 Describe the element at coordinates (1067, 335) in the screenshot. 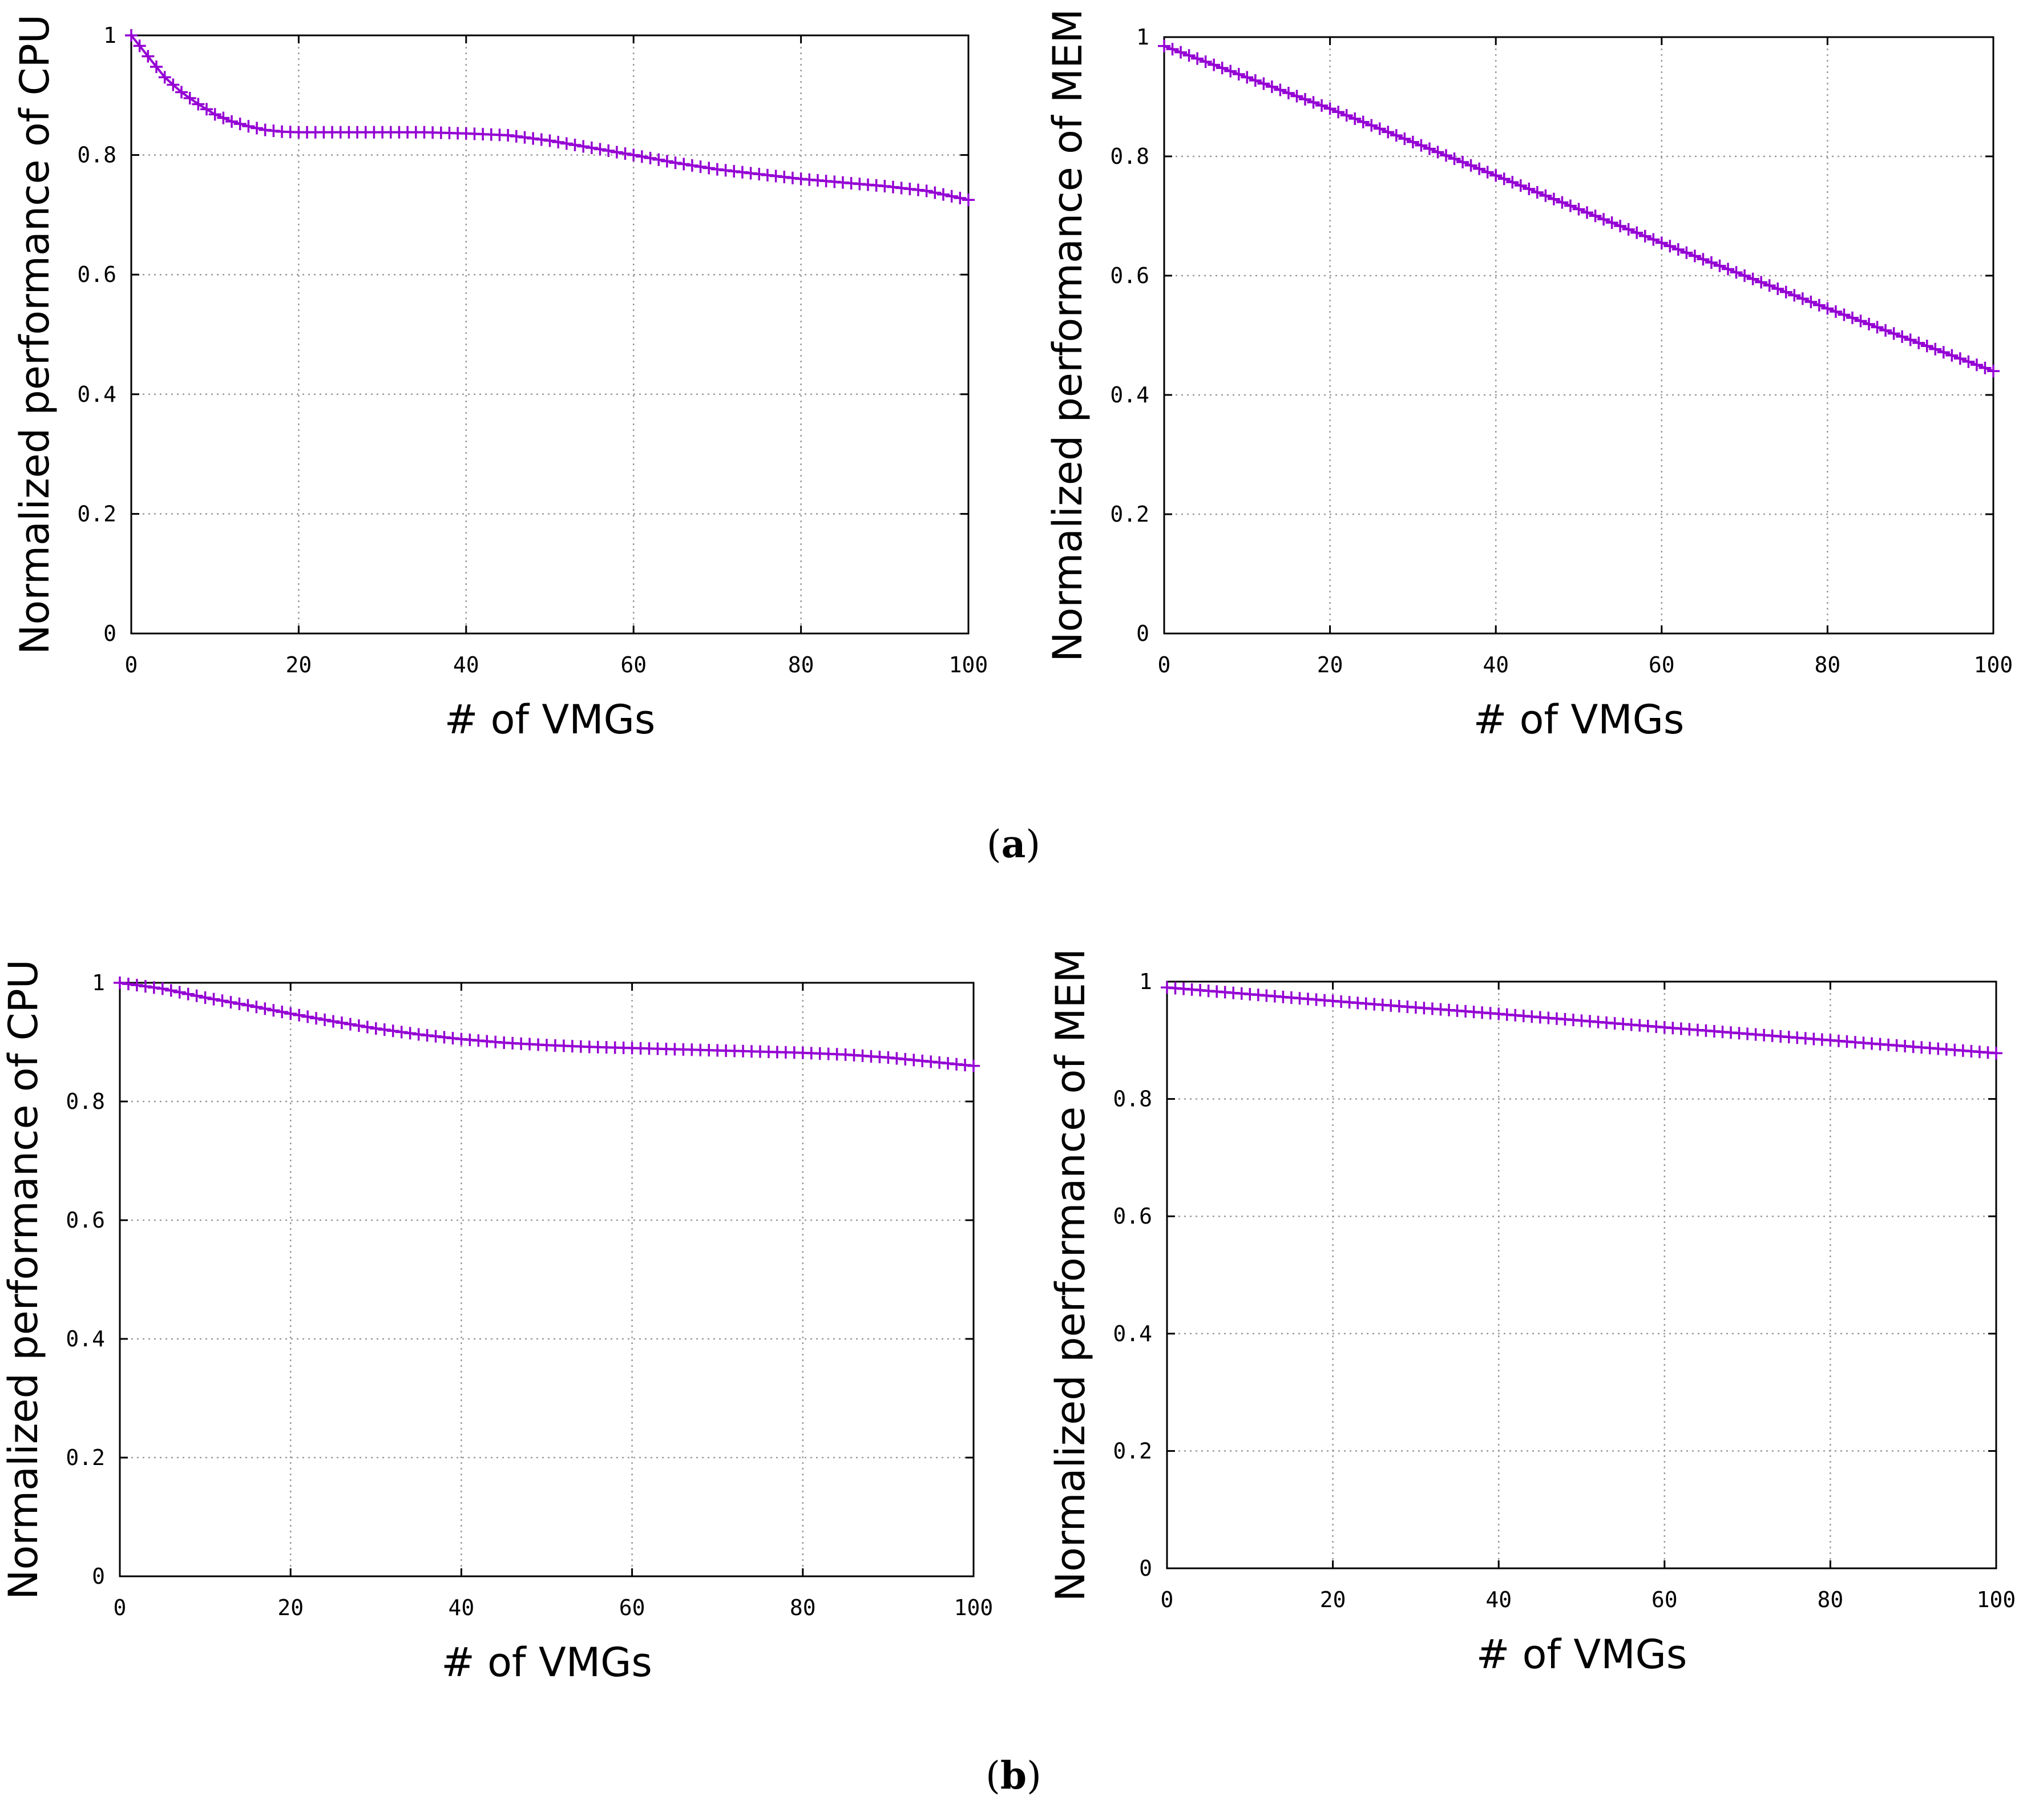

I see `y-axis-title: Normalized performance of MEM` at that location.